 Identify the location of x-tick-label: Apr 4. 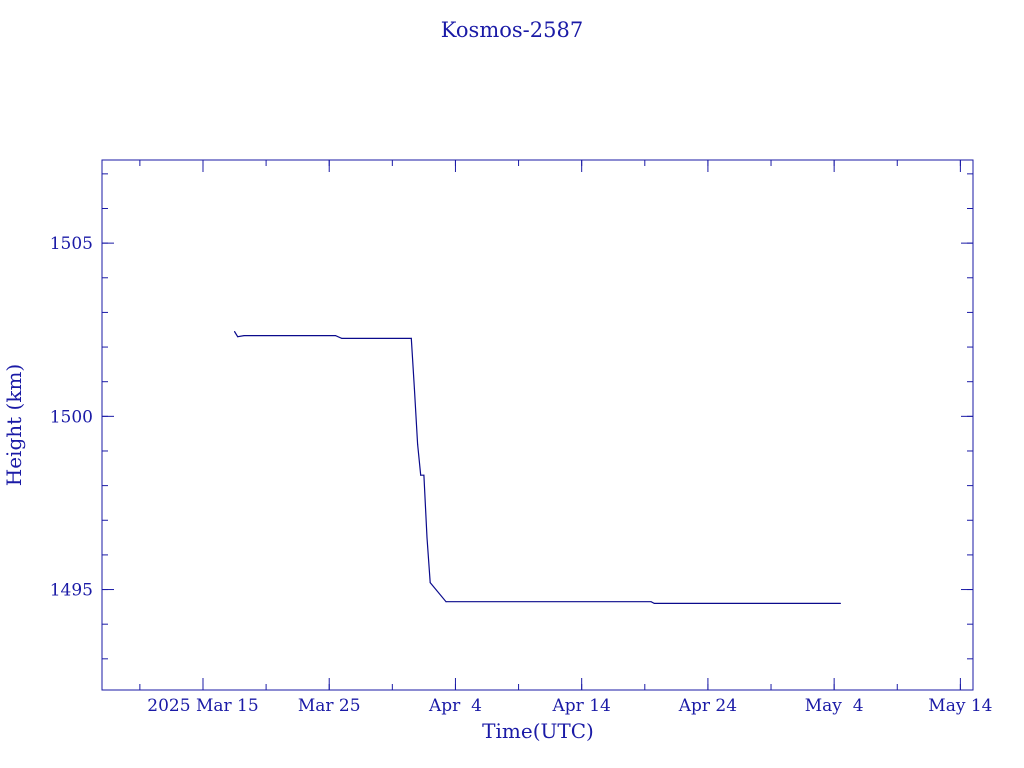
(455, 706).